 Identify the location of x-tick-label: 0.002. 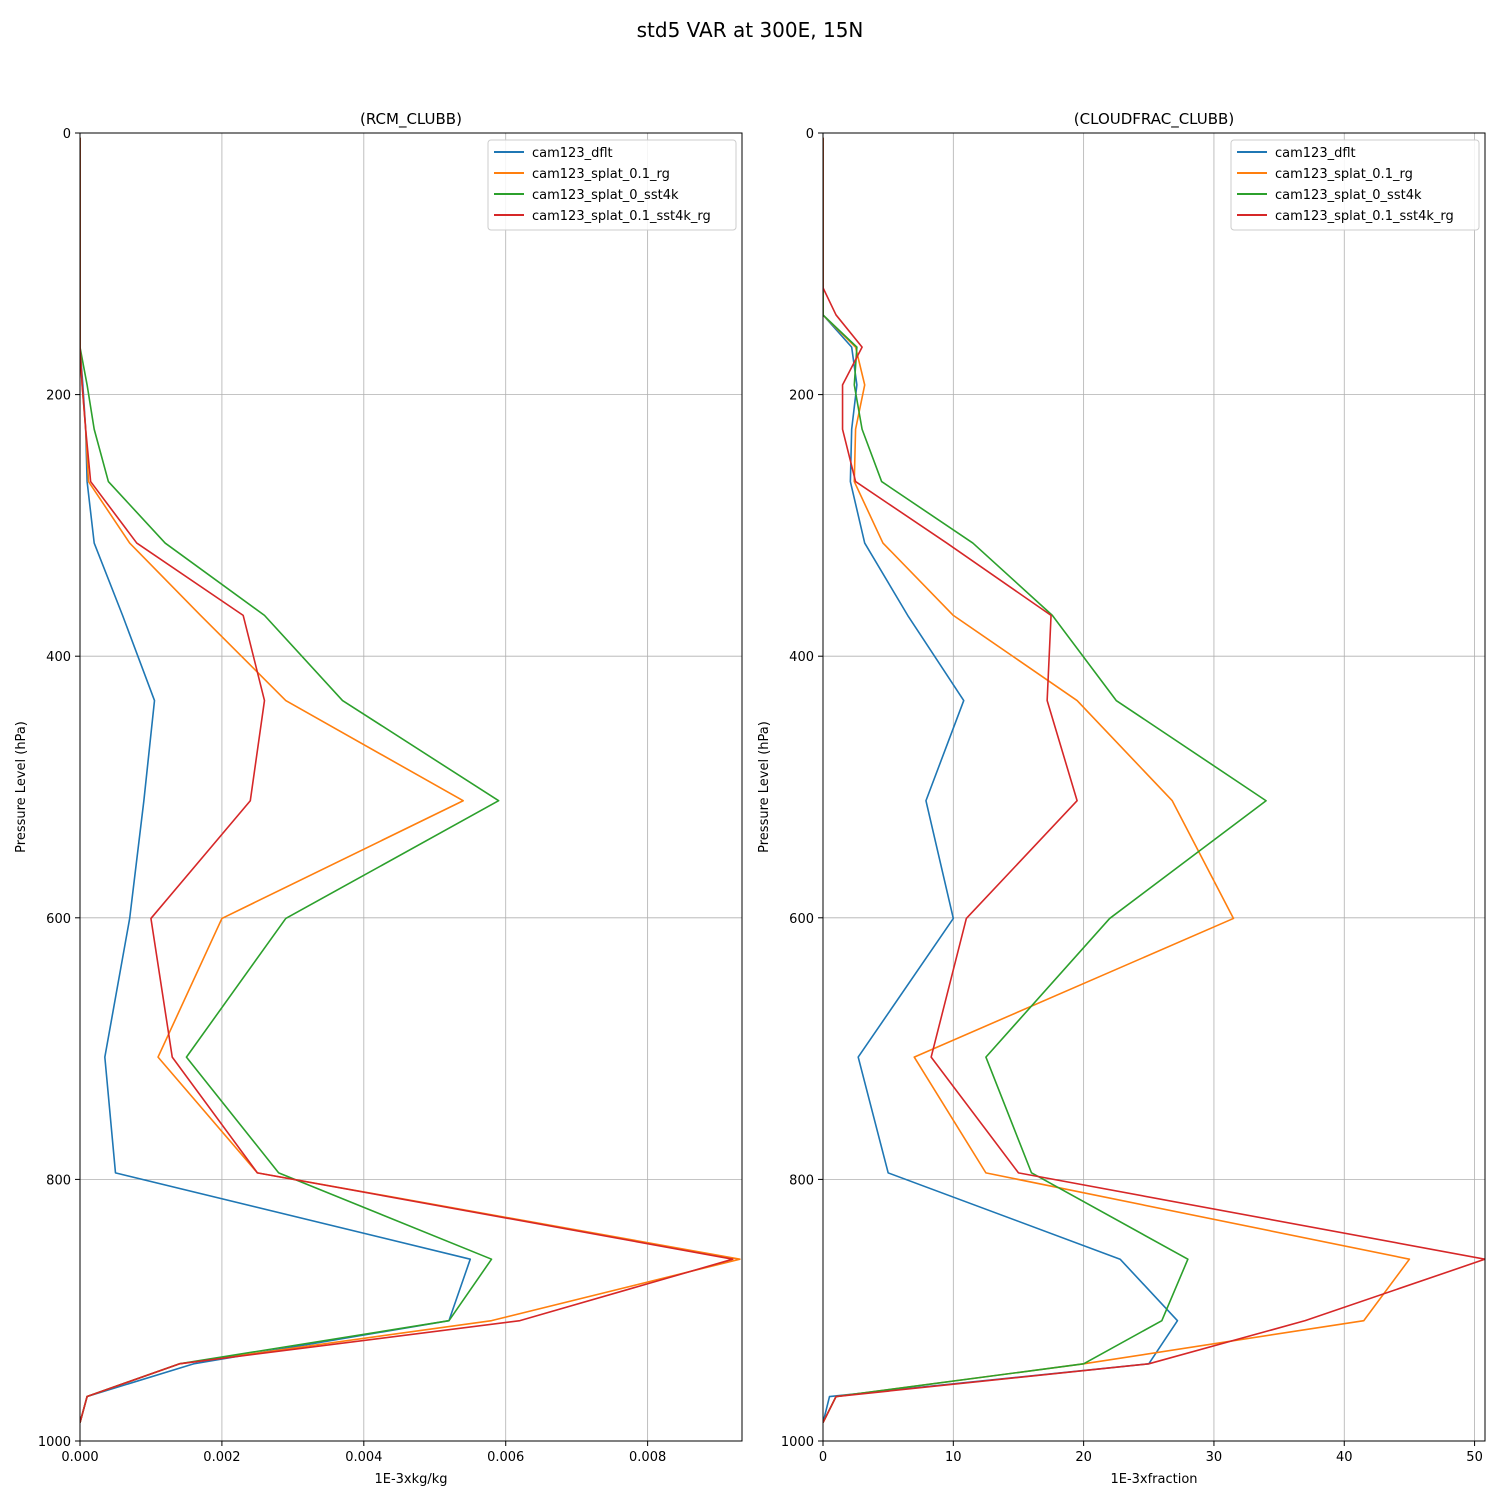
(221, 1457).